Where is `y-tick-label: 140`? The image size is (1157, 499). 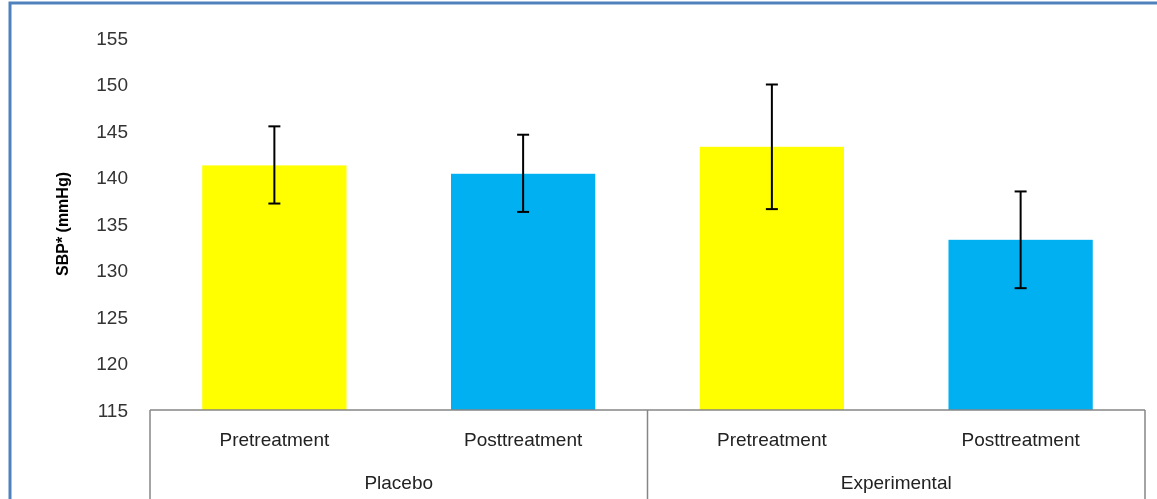 y-tick-label: 140 is located at coordinates (112, 178).